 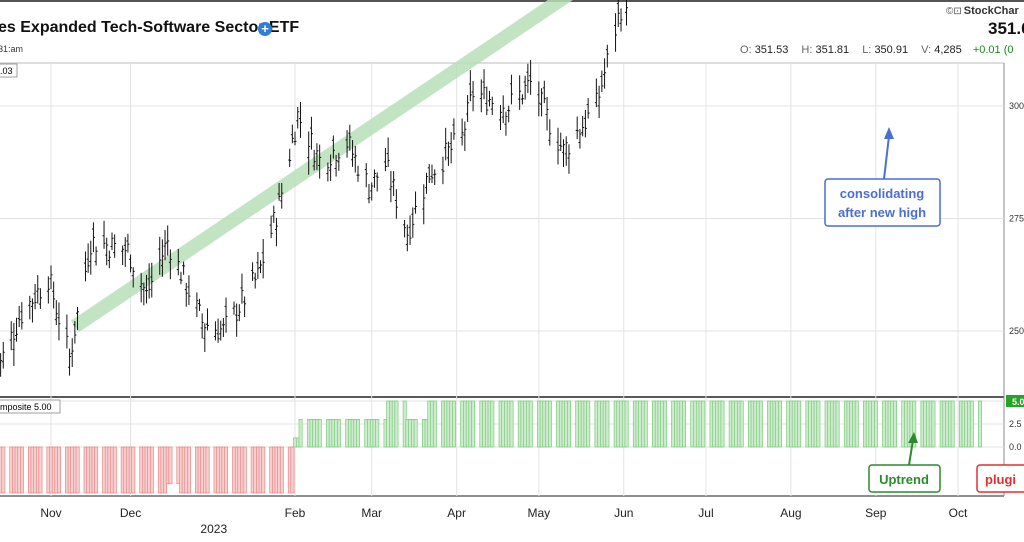 I want to click on month-label: Oct, so click(x=958, y=513).